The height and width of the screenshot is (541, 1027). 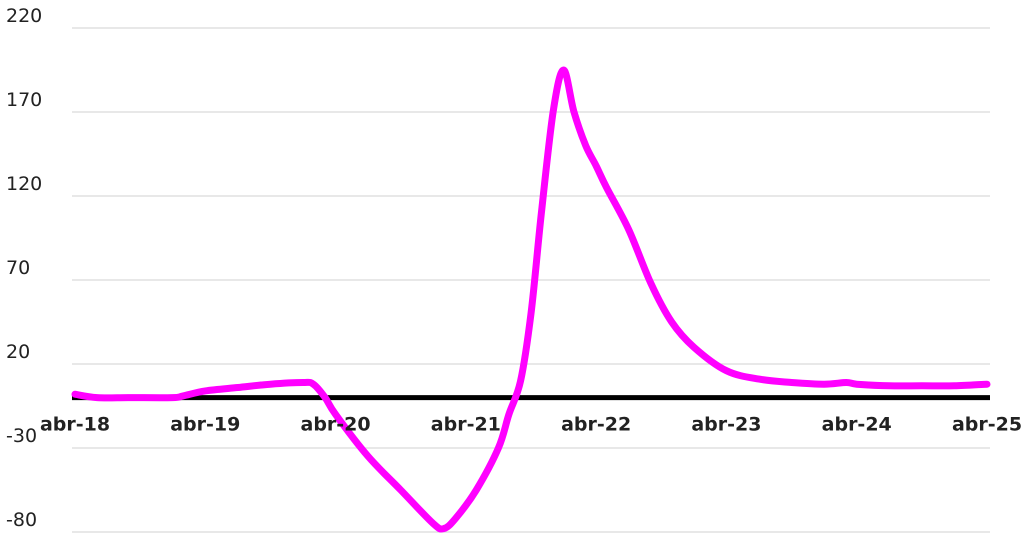 What do you see at coordinates (24, 100) in the screenshot?
I see `y-tick-label: 170` at bounding box center [24, 100].